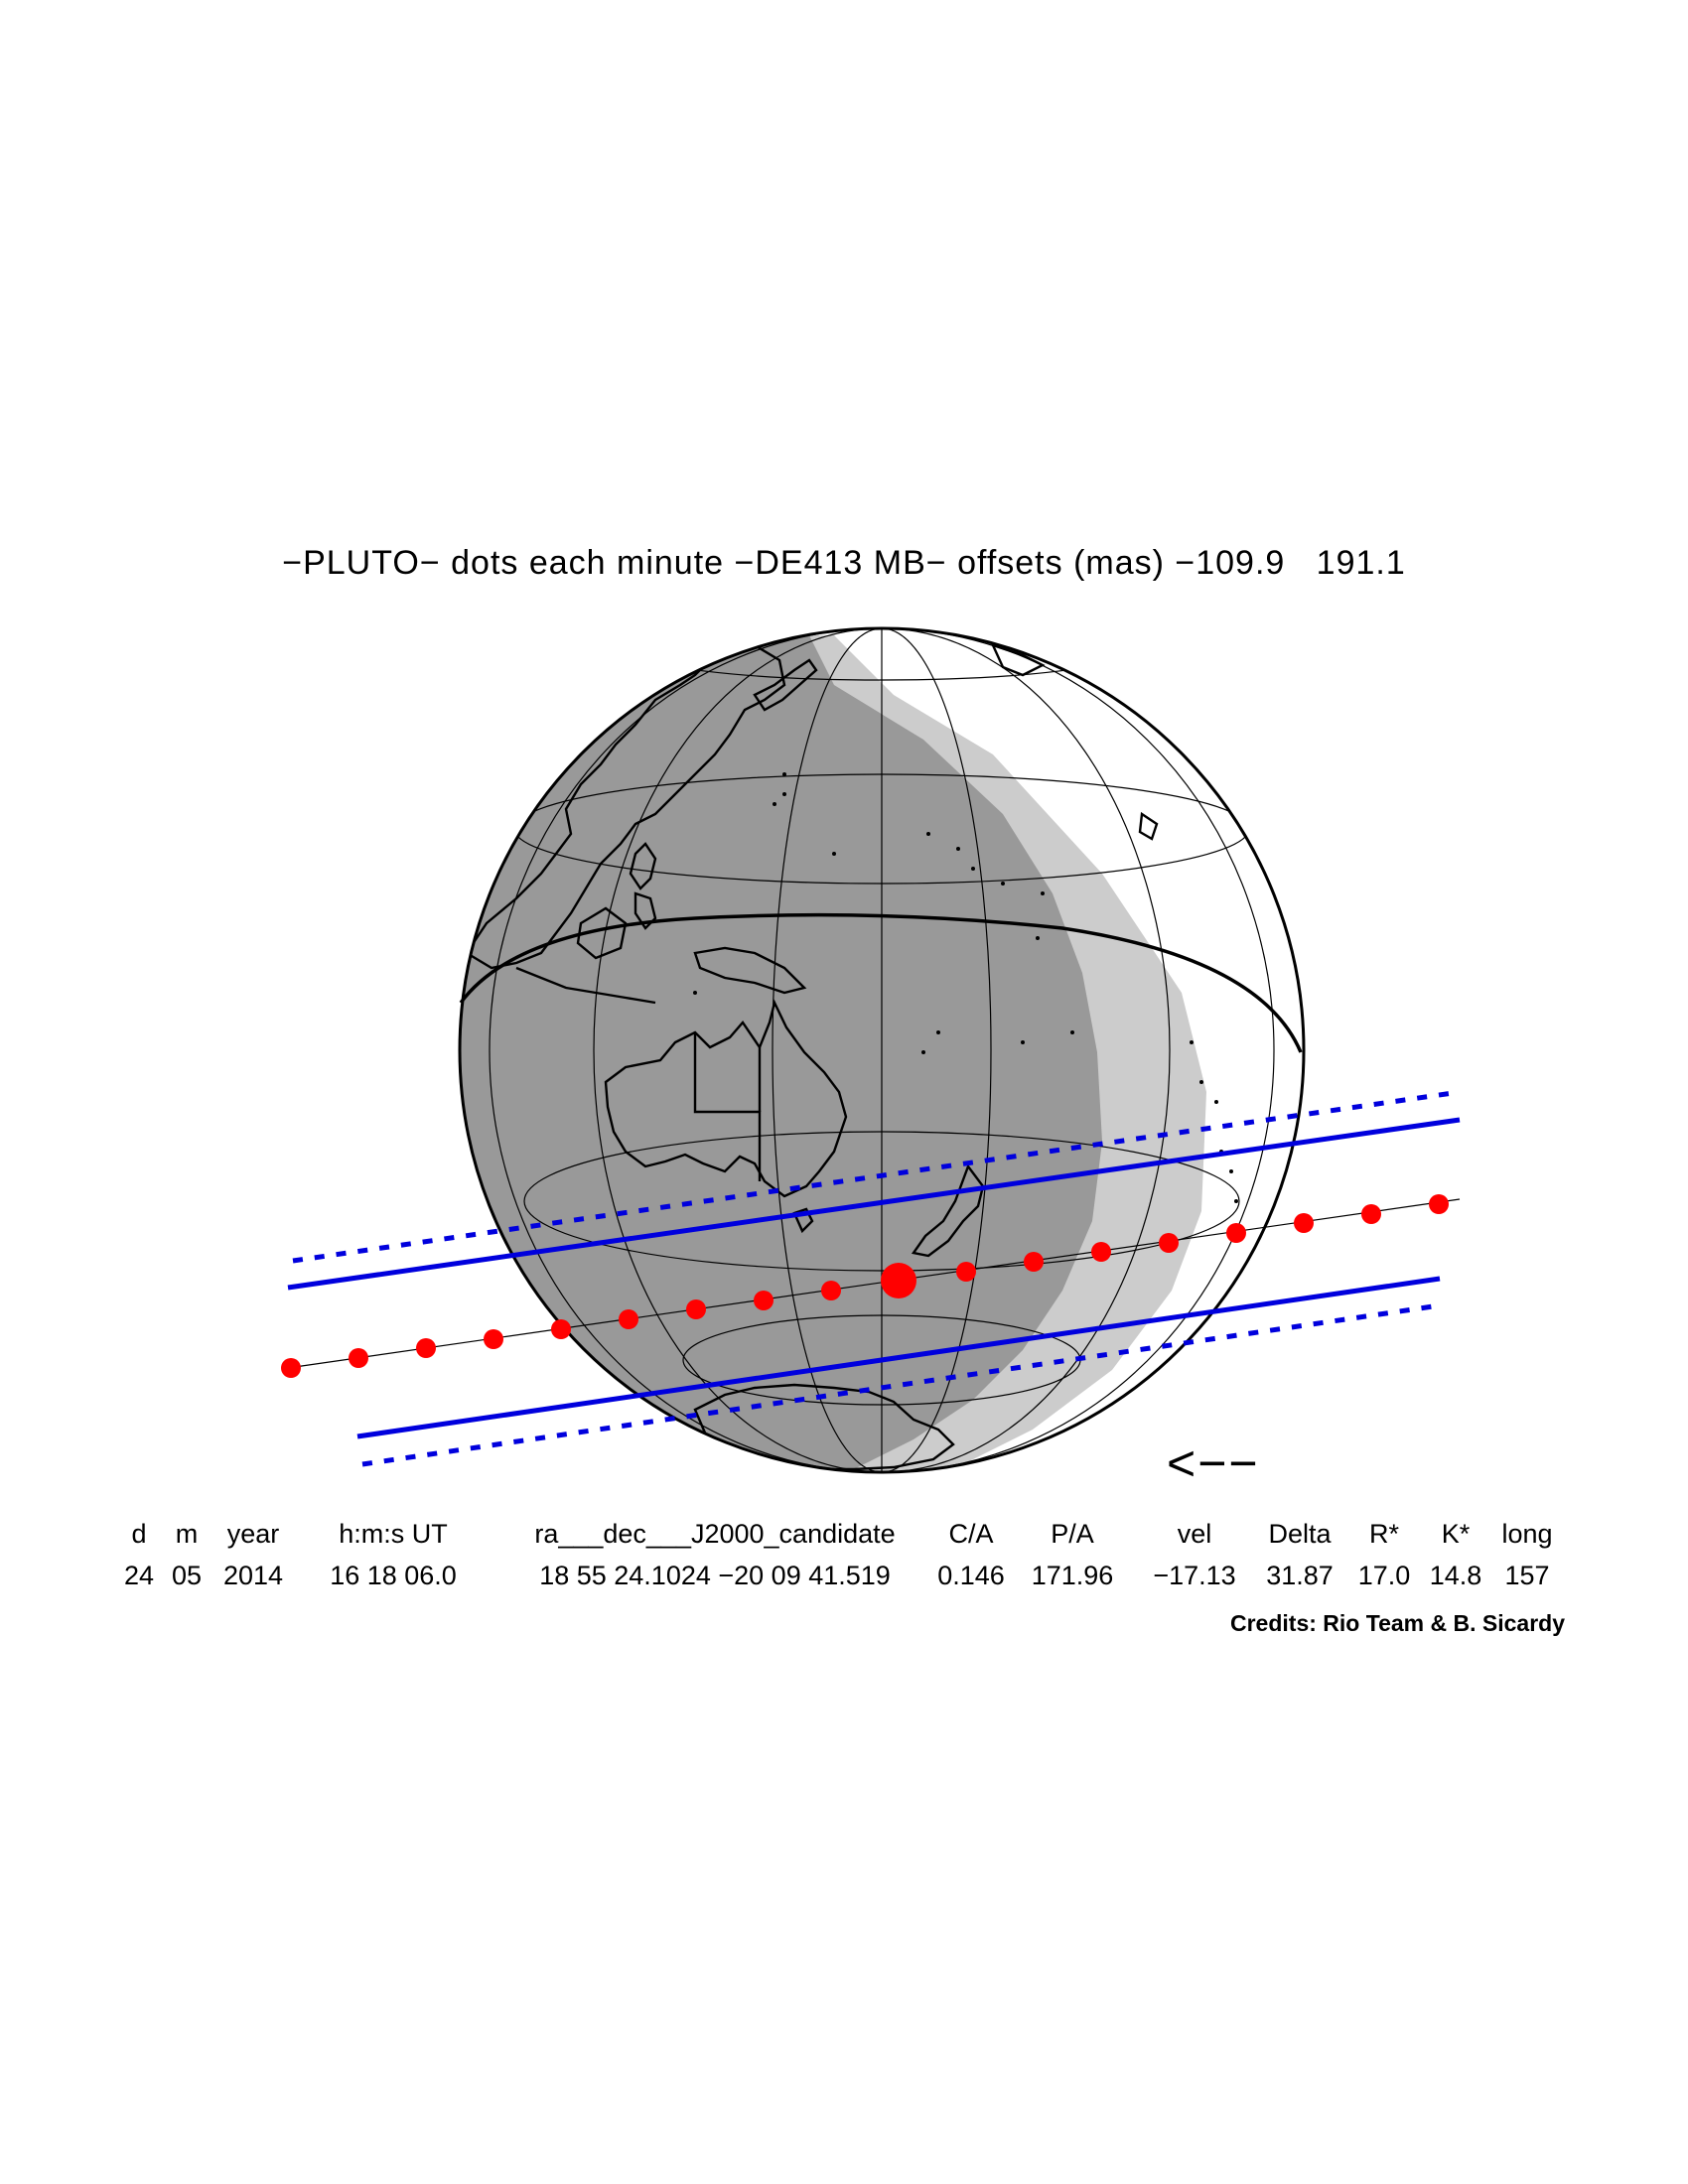 Image resolution: width=1688 pixels, height=2184 pixels. What do you see at coordinates (1194, 1575) in the screenshot?
I see `value-vel: −17.13` at bounding box center [1194, 1575].